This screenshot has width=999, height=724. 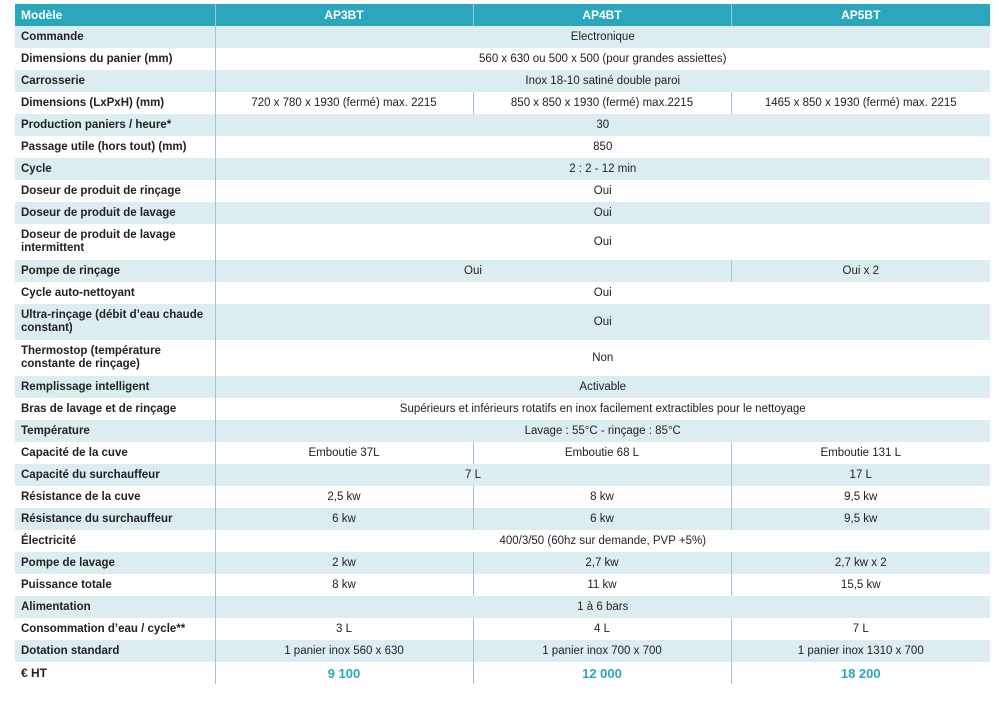 What do you see at coordinates (602, 36) in the screenshot?
I see `spec-value: Electronique` at bounding box center [602, 36].